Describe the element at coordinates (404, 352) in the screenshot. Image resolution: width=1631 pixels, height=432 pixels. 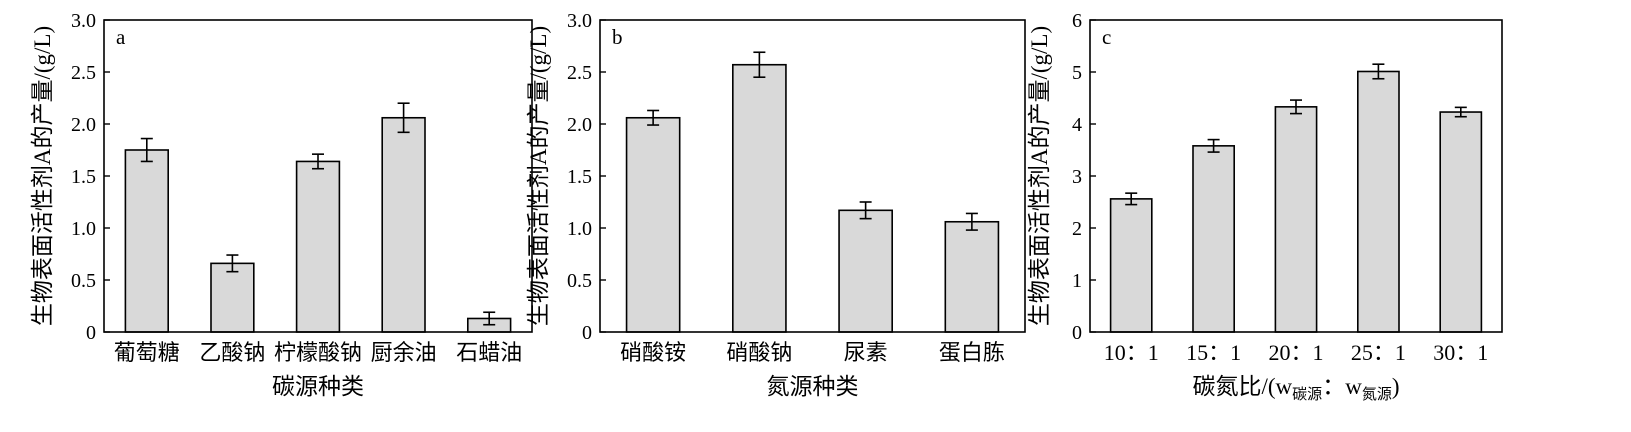
I see `x-tick-label: 厨余油` at that location.